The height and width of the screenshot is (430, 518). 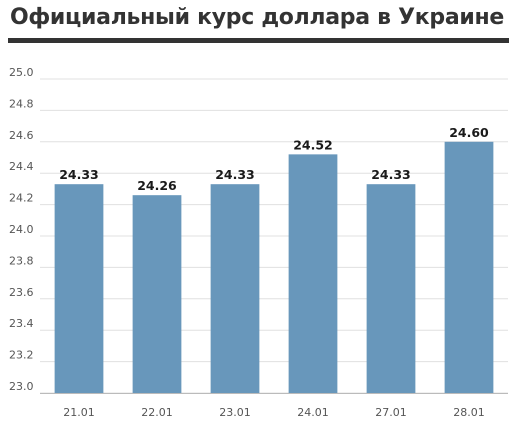 I want to click on y-tick-label: 24.0, so click(x=21, y=229).